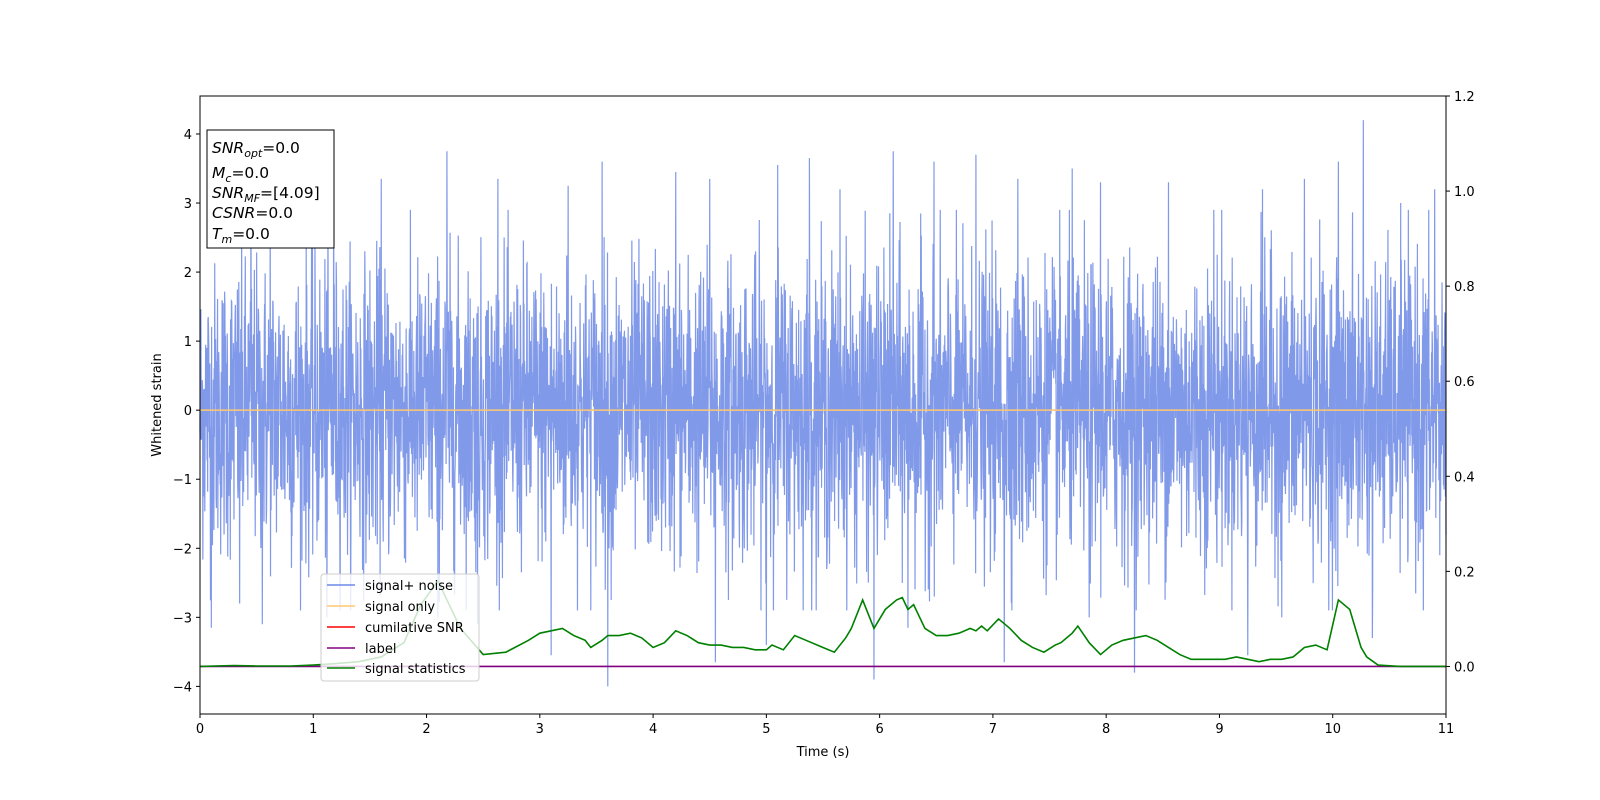  I want to click on legend-label: label, so click(380, 649).